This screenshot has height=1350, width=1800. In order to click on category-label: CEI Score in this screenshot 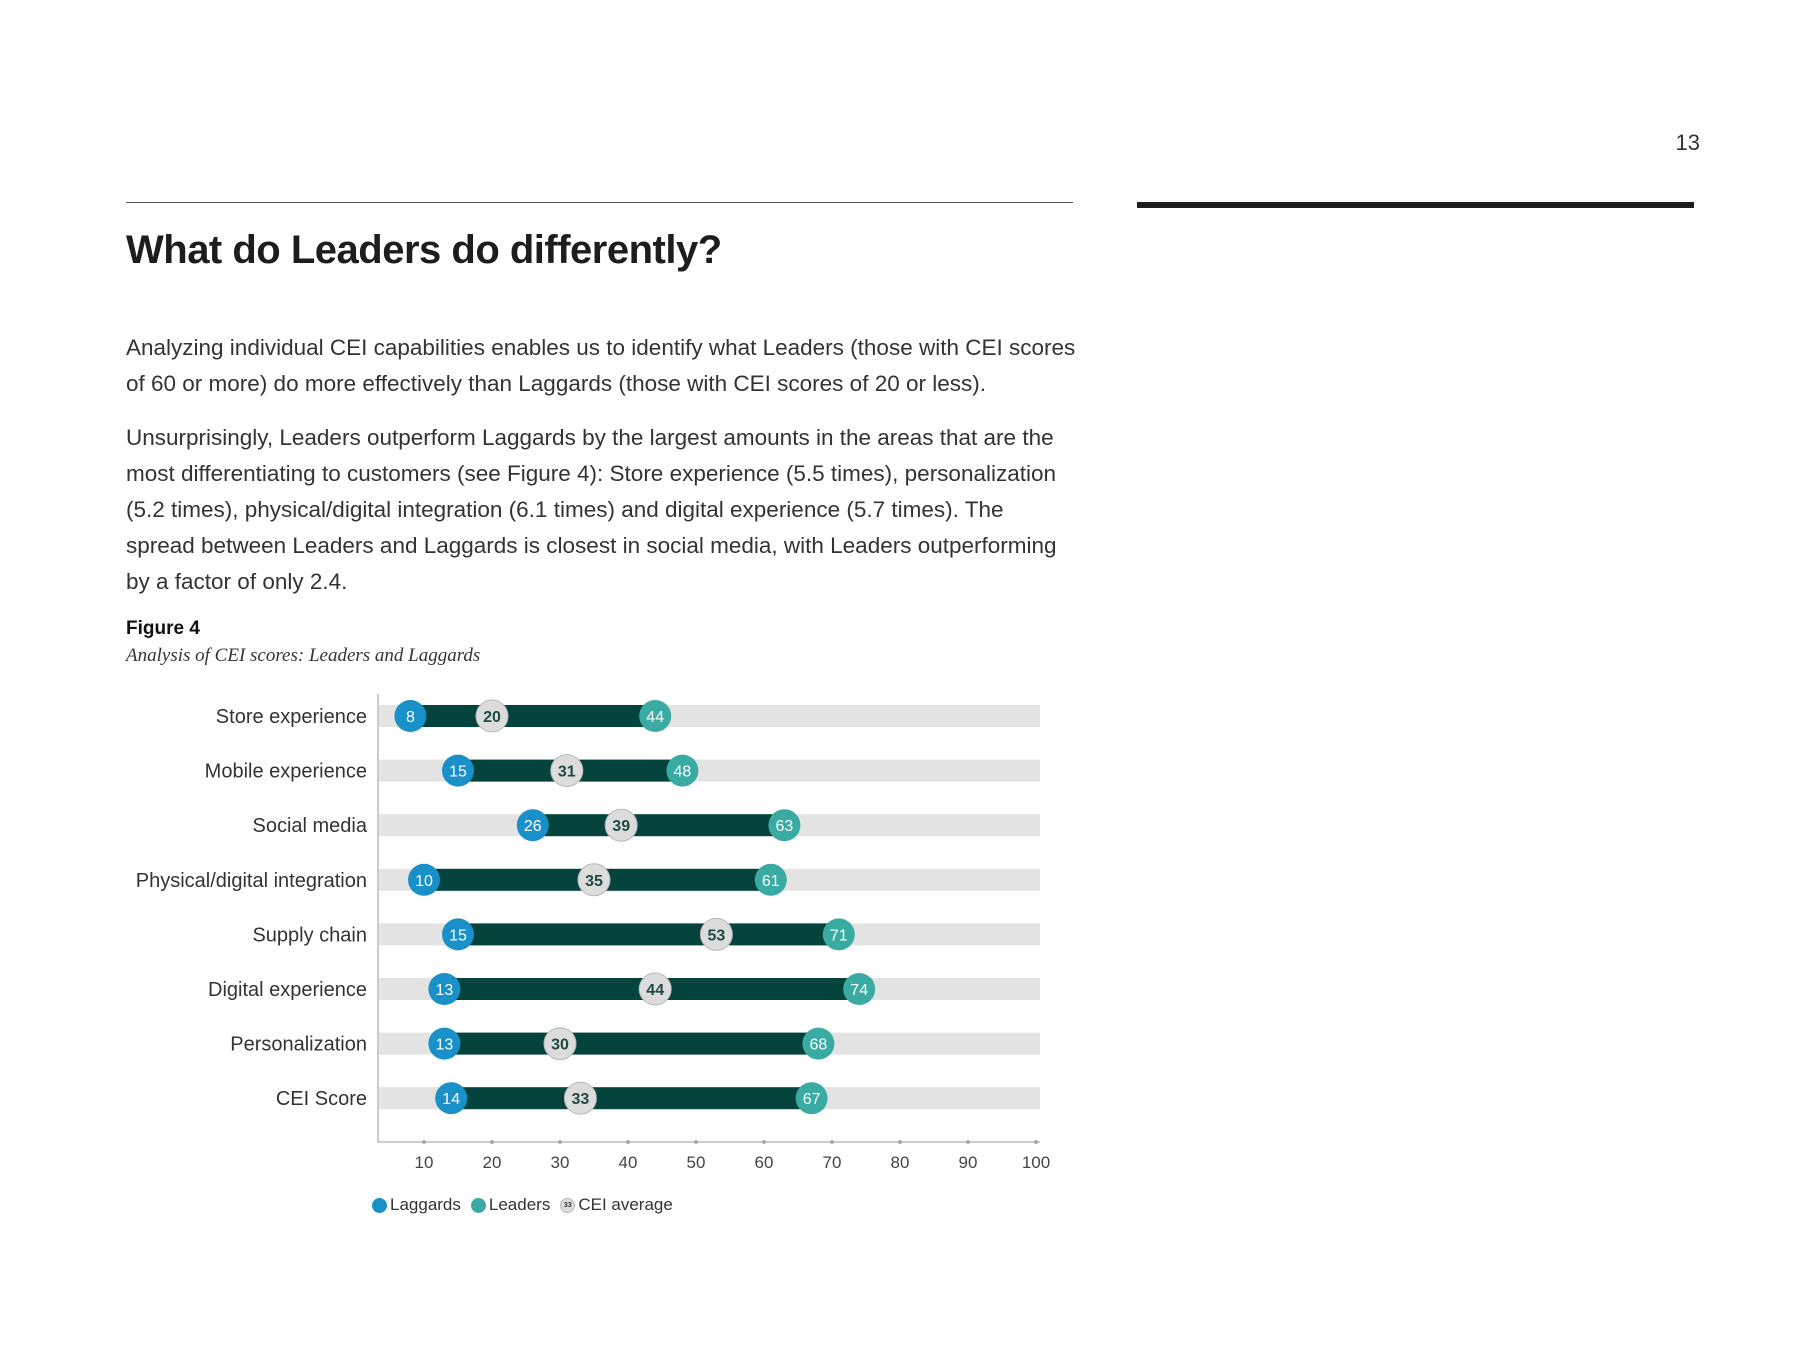, I will do `click(321, 1099)`.